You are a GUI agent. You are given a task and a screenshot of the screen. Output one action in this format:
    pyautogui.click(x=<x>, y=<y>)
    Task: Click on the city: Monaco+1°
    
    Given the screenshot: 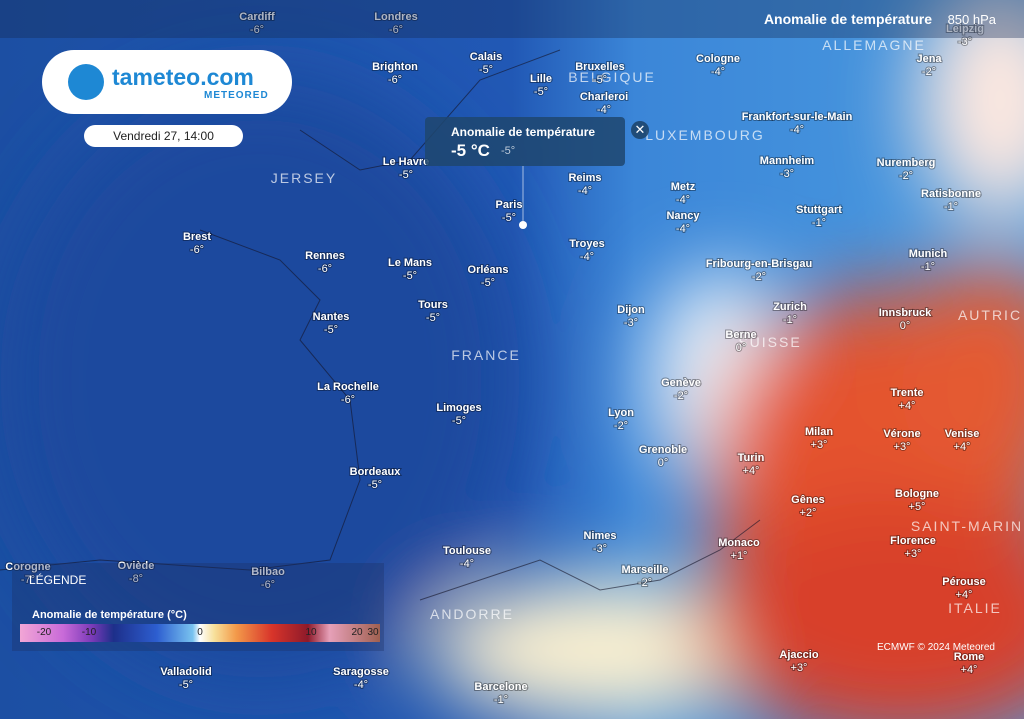 What is the action you would take?
    pyautogui.click(x=739, y=549)
    